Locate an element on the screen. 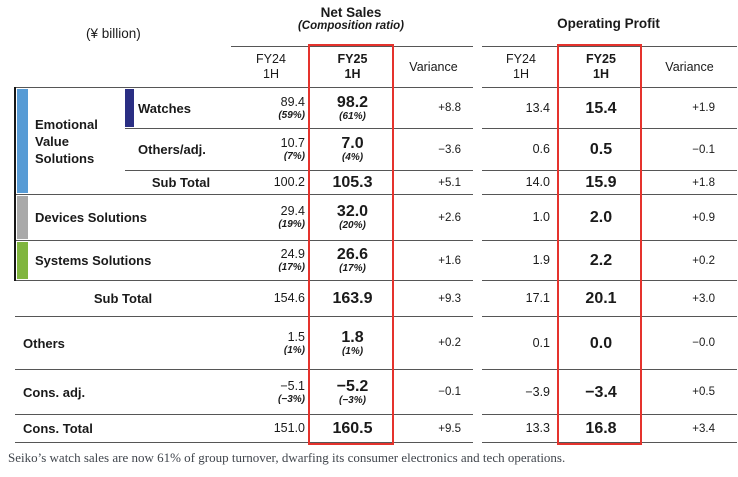  devices-group-color-bar is located at coordinates (22, 217).